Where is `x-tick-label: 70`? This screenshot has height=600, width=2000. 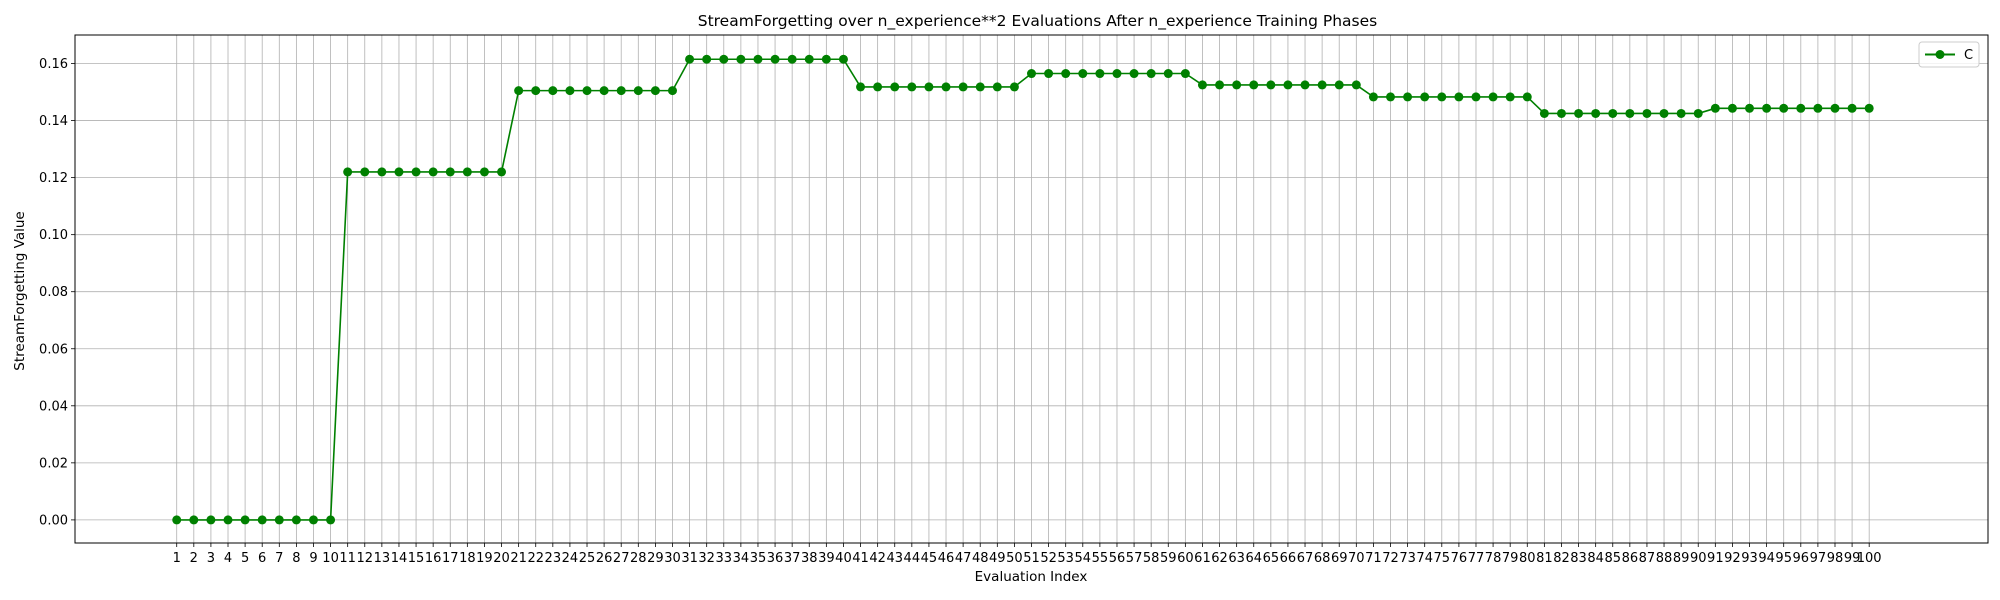 x-tick-label: 70 is located at coordinates (1356, 558).